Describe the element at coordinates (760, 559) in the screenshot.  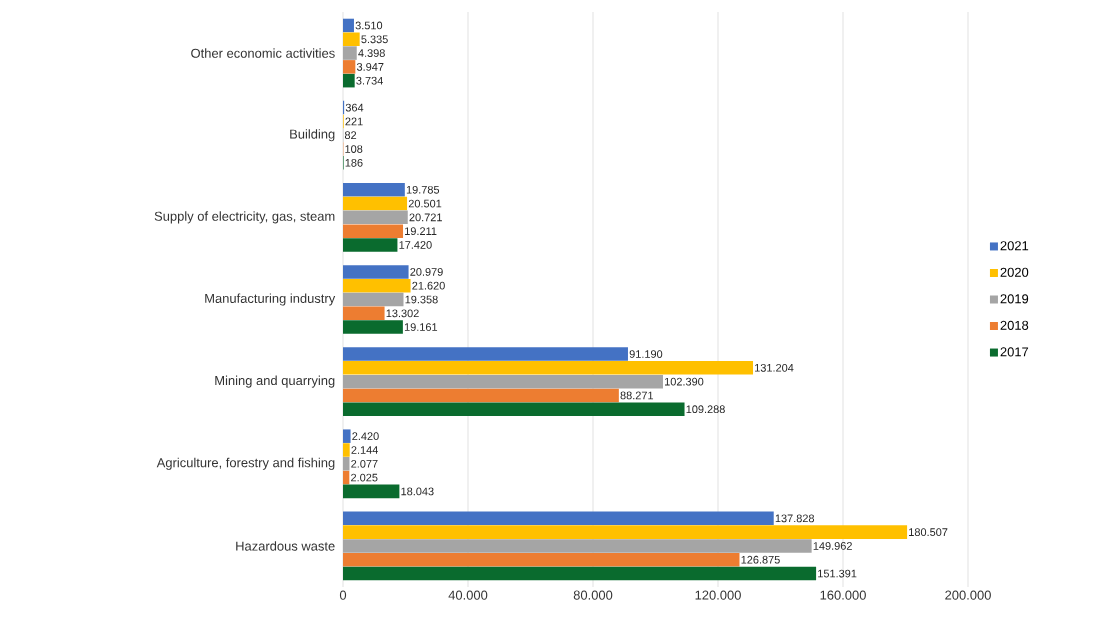
I see `data-label: 126.875` at that location.